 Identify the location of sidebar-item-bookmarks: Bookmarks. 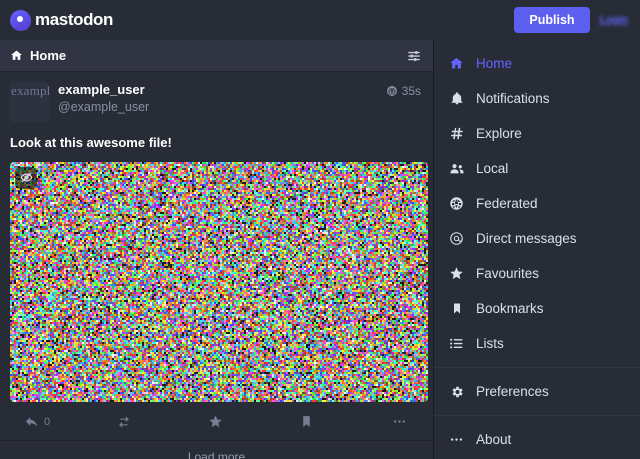
(537, 308).